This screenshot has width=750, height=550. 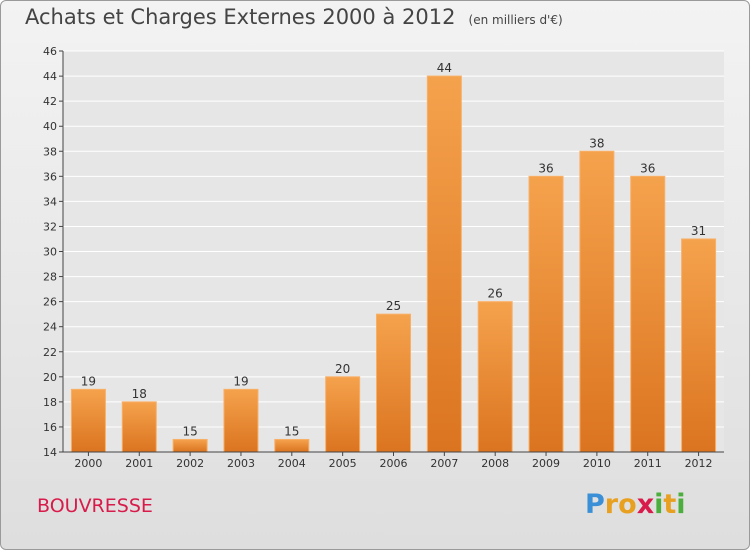 What do you see at coordinates (50, 302) in the screenshot?
I see `y-tick-label: 26` at bounding box center [50, 302].